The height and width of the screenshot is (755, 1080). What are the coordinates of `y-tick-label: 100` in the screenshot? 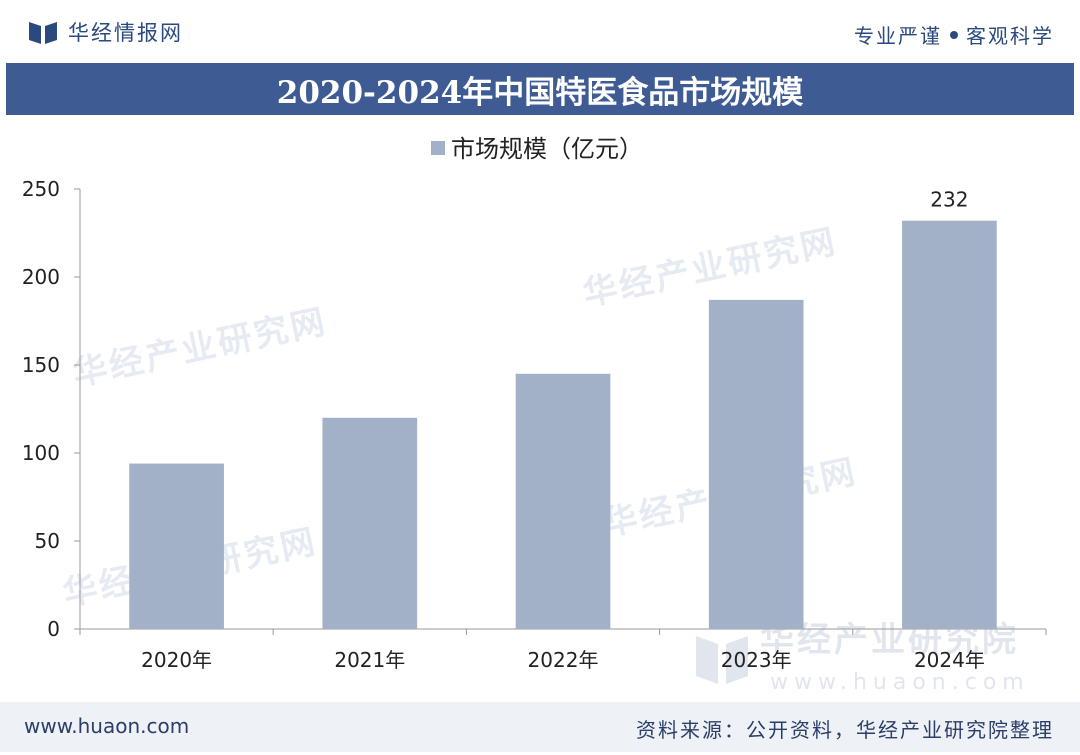 It's located at (41, 453).